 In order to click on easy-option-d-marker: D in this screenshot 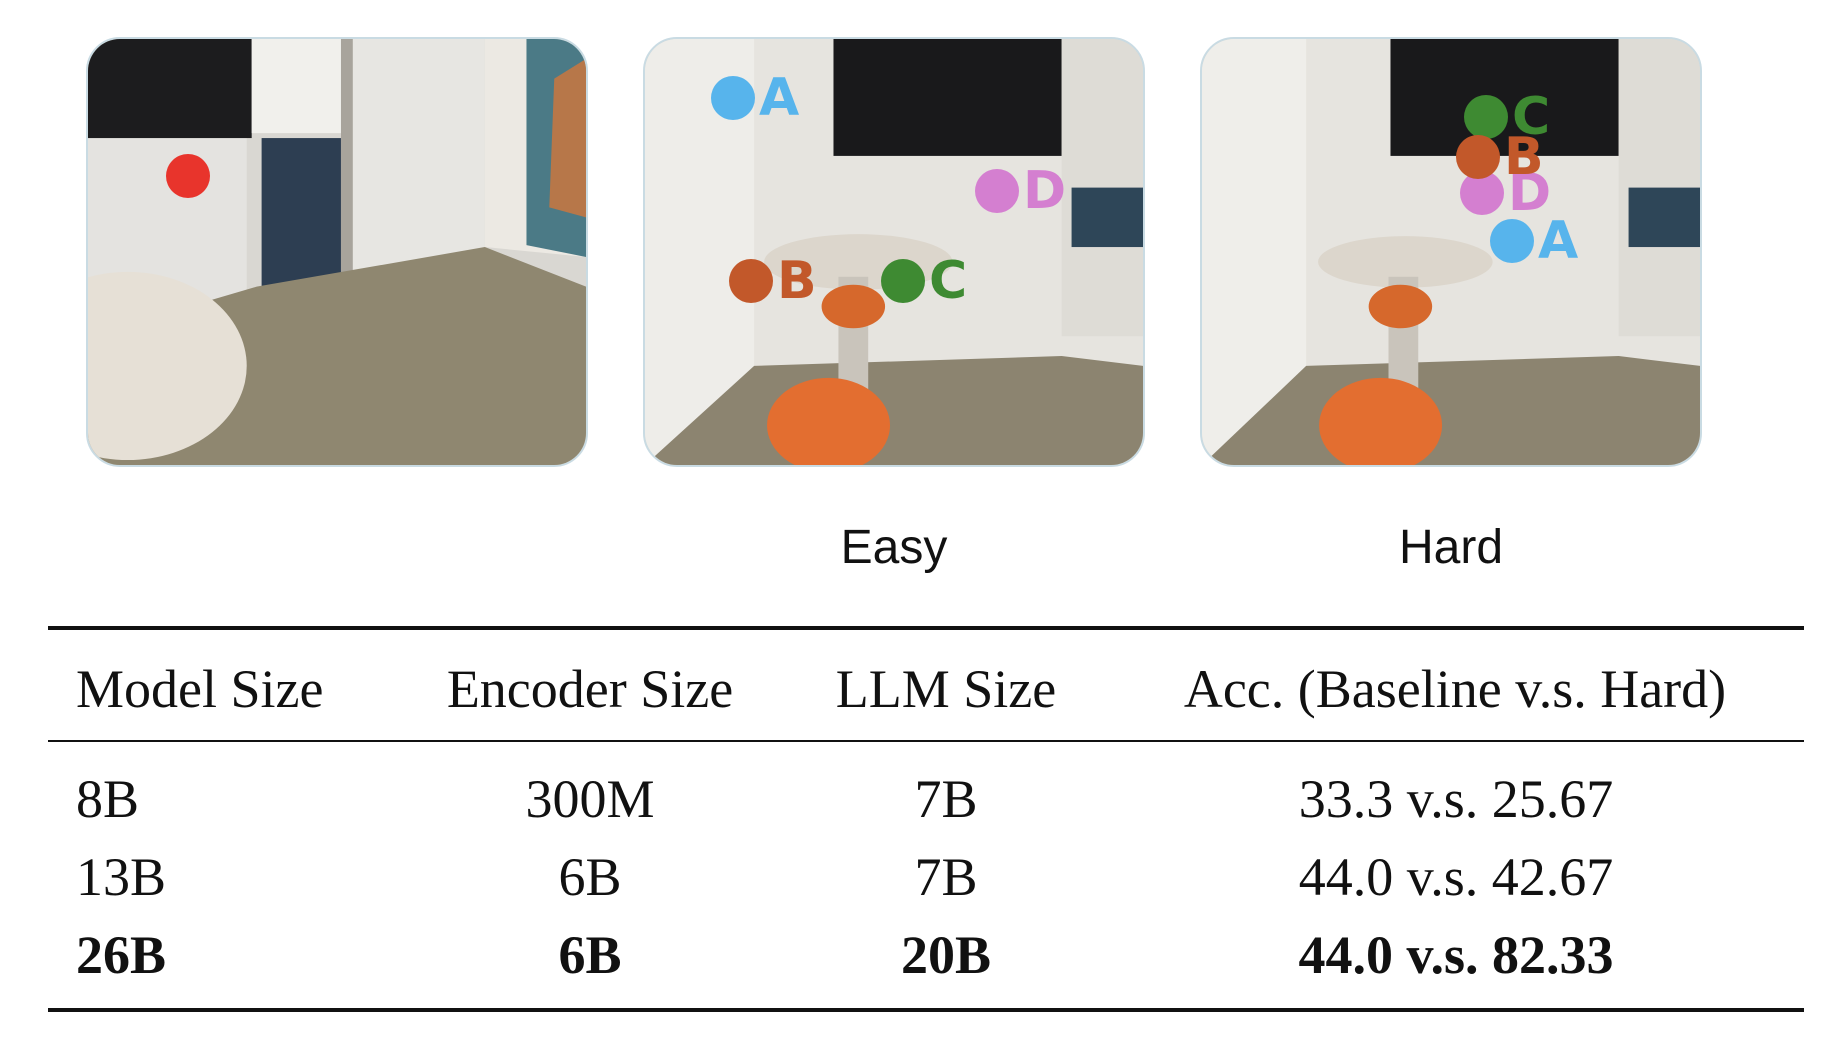, I will do `click(1020, 191)`.